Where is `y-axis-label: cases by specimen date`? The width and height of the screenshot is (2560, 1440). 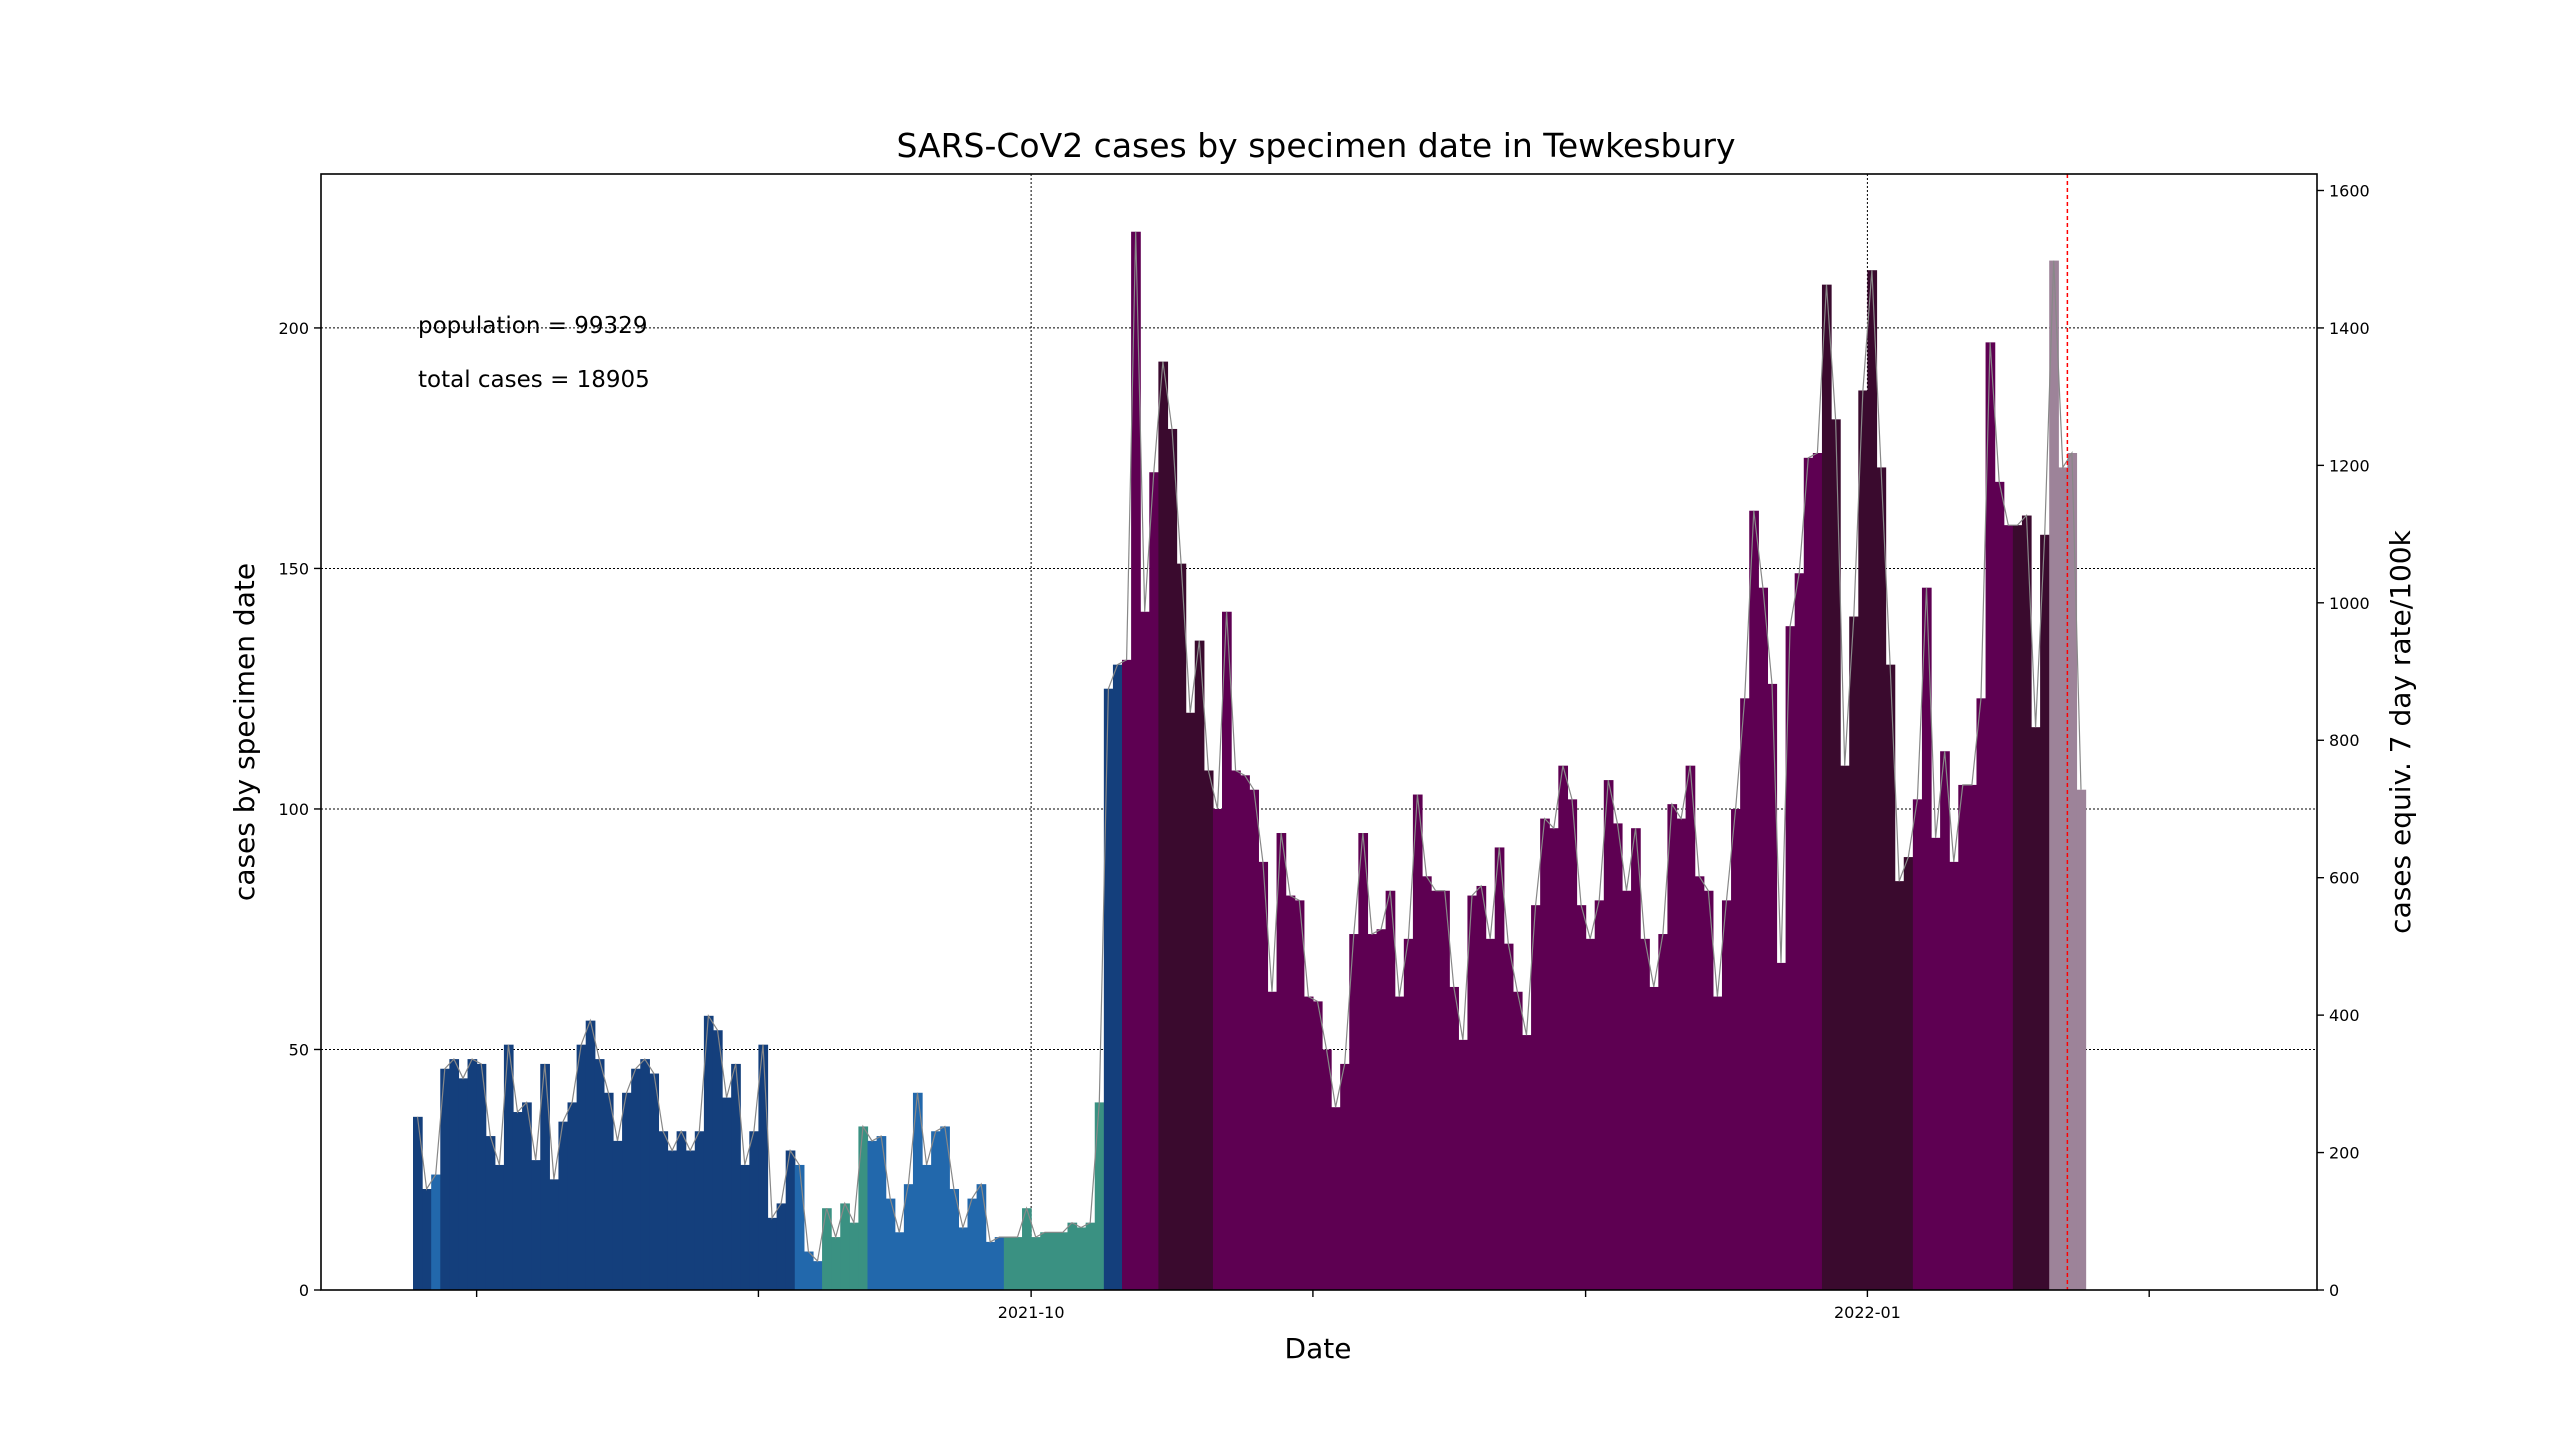
y-axis-label: cases by specimen date is located at coordinates (244, 732).